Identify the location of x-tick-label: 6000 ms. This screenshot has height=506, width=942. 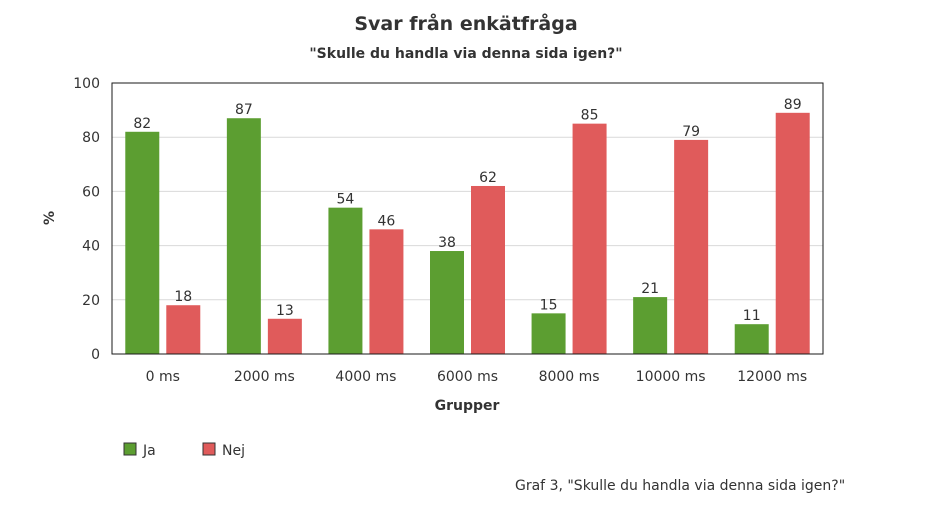
(467, 377).